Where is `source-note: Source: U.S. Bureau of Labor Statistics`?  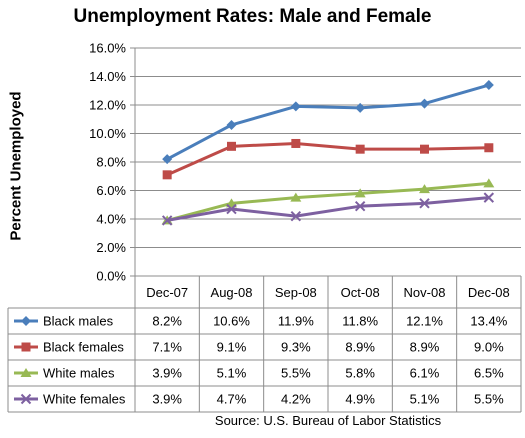 source-note: Source: U.S. Bureau of Labor Statistics is located at coordinates (328, 420).